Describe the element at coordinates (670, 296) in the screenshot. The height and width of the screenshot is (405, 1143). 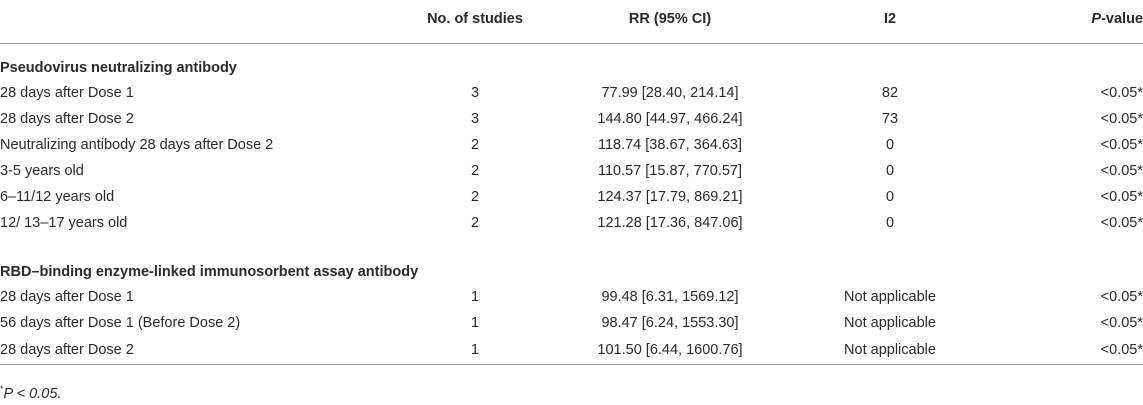
I see `row-rr: 99.48 [6.31, 1569.12]` at that location.